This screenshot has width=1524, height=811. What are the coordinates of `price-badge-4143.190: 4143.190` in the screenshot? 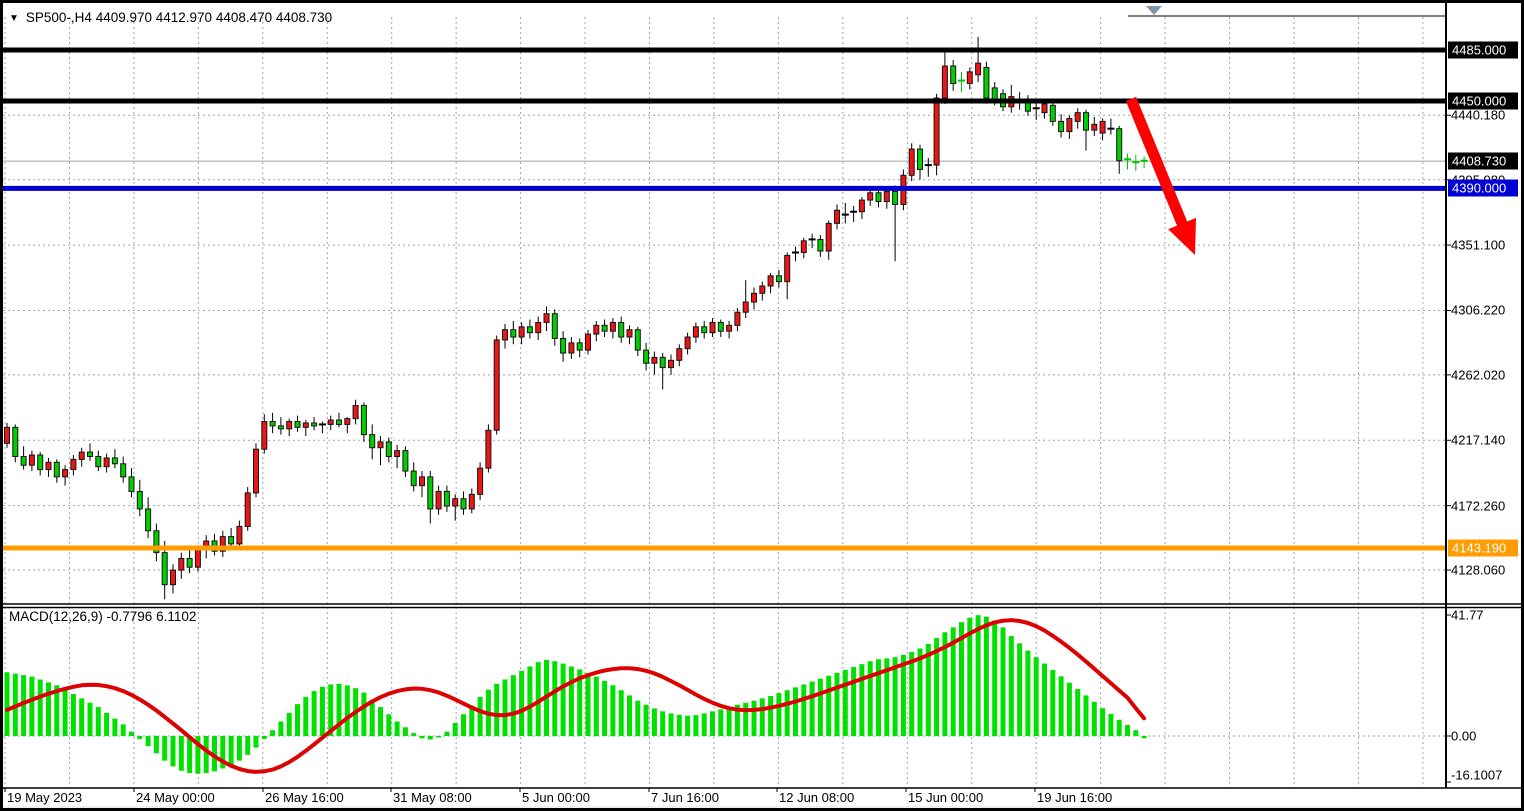 It's located at (1483, 548).